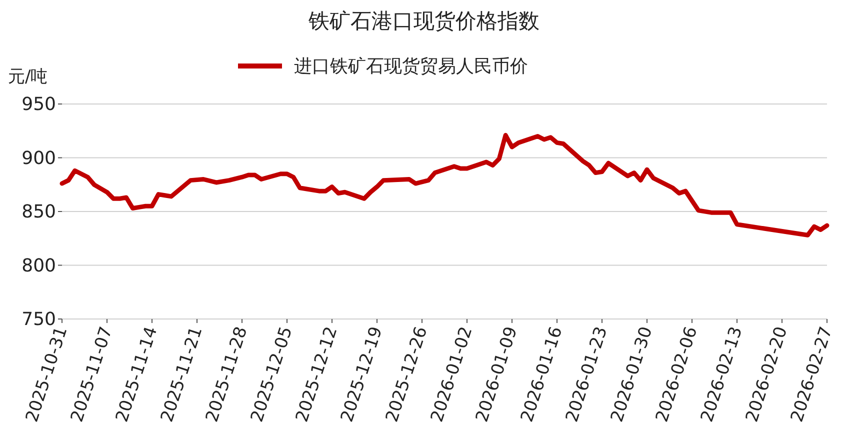 The height and width of the screenshot is (435, 848). What do you see at coordinates (28, 77) in the screenshot?
I see `y-axis-title: 元/吨` at bounding box center [28, 77].